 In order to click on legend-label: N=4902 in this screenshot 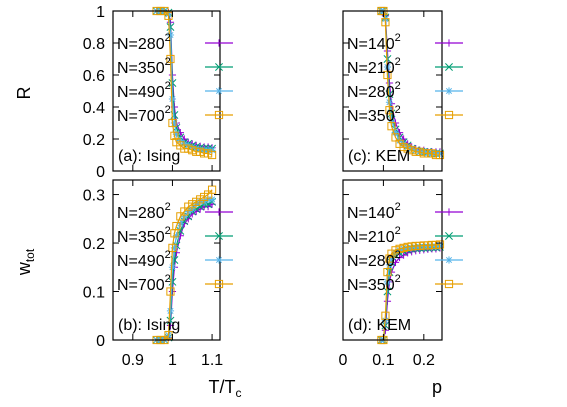, I will do `click(144, 90)`.